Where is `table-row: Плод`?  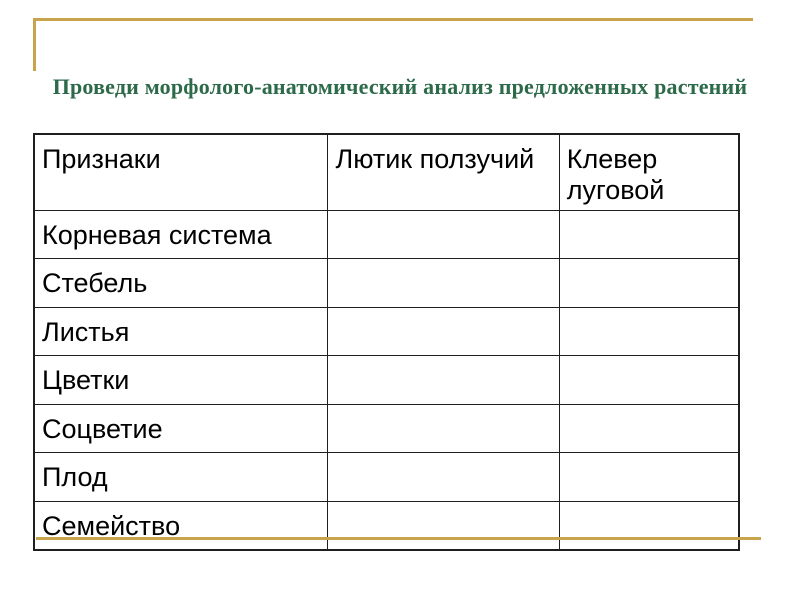
table-row: Плод is located at coordinates (386, 477).